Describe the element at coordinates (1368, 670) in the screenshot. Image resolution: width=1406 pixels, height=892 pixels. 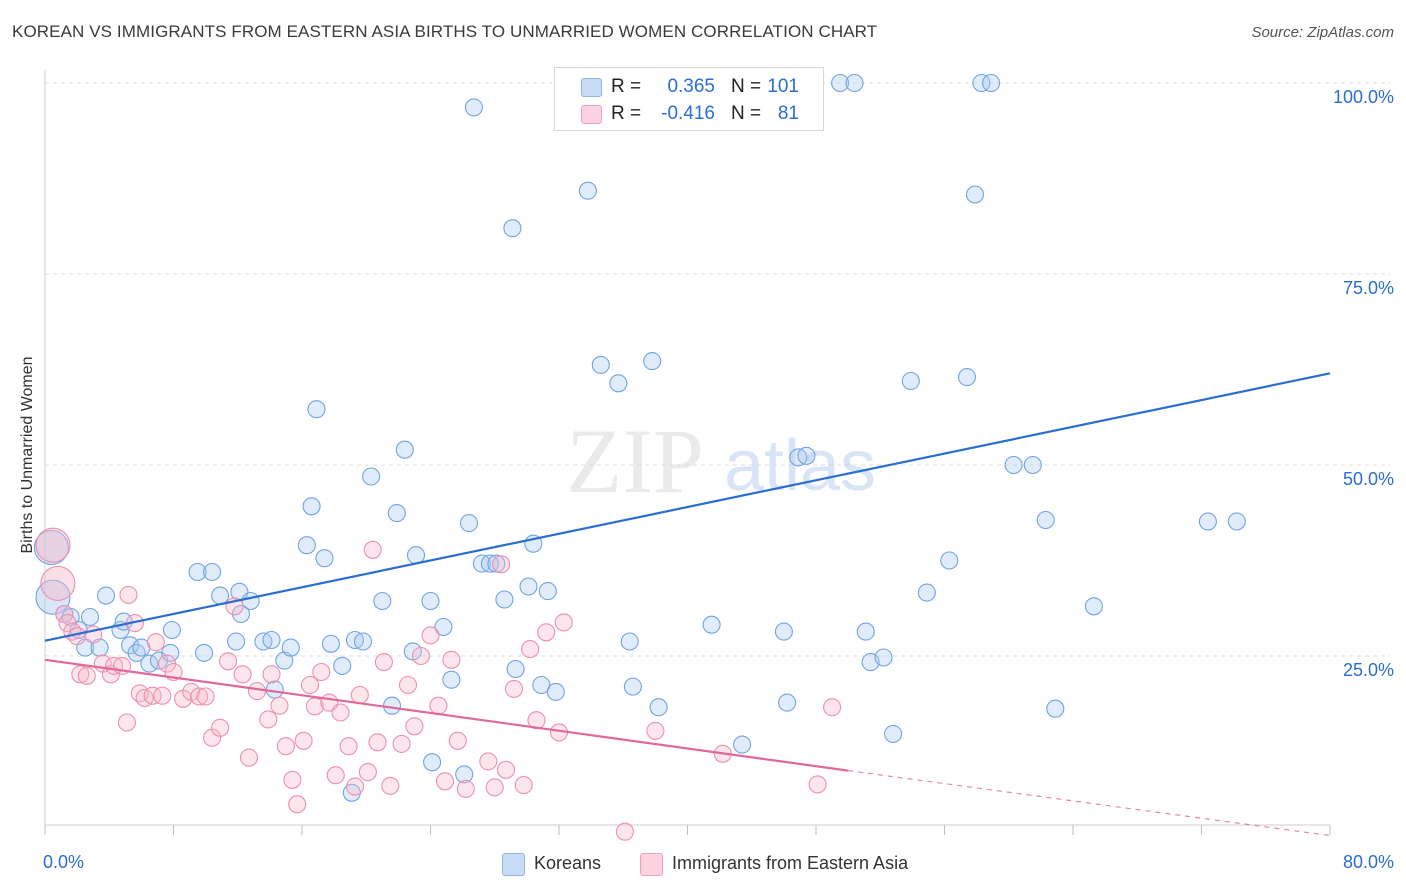
I see `y-tick-label-25: 25.0%` at that location.